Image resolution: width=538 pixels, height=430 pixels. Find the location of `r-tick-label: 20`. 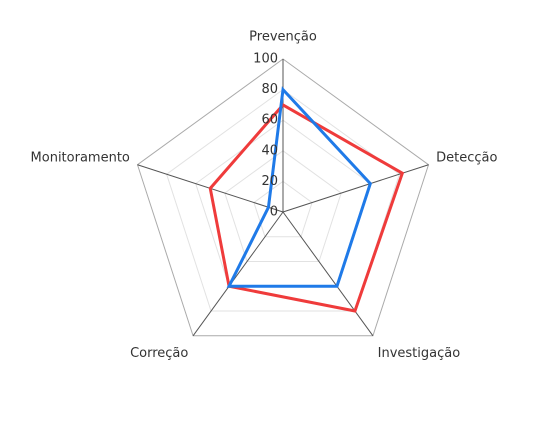

r-tick-label: 20 is located at coordinates (269, 181).